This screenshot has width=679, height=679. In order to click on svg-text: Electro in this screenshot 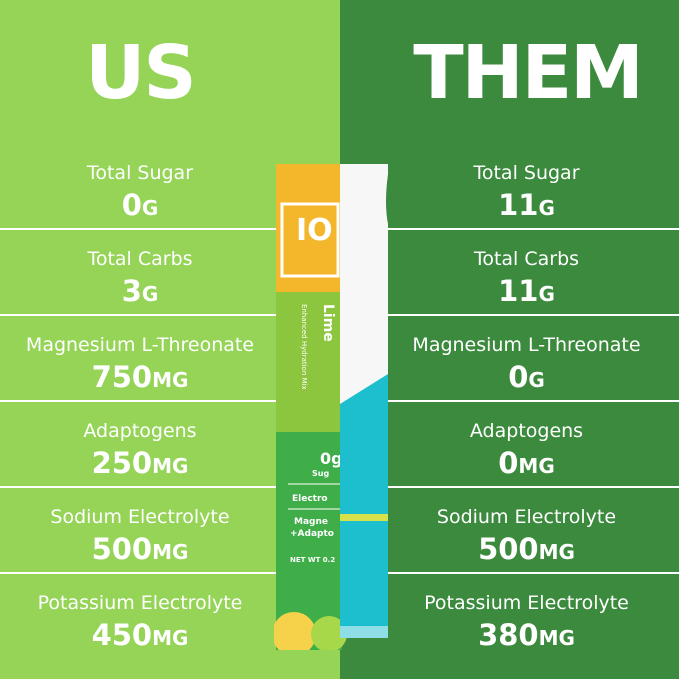, I will do `click(310, 499)`.